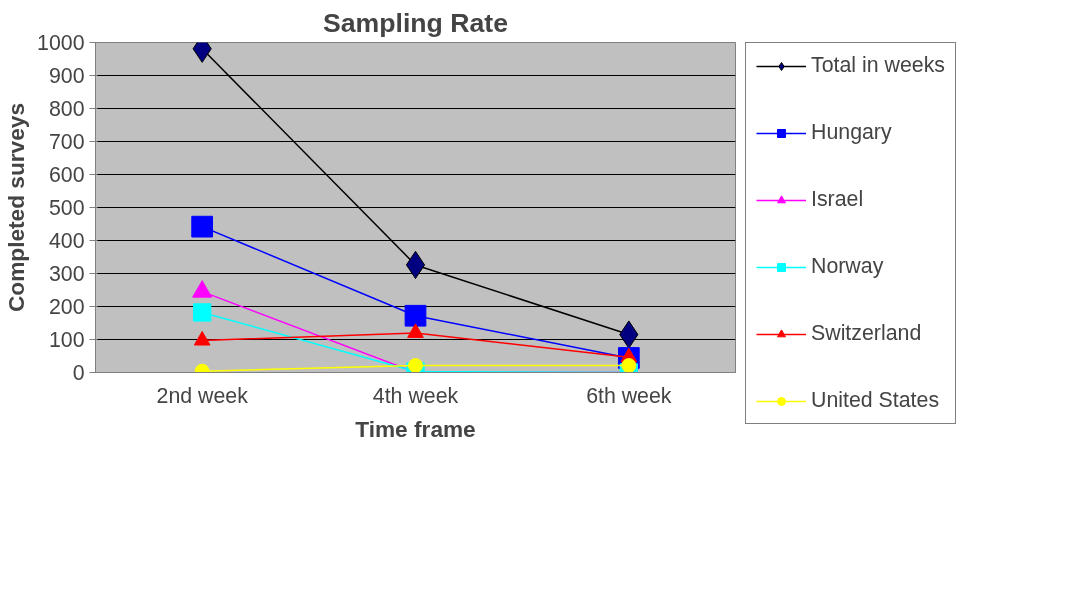 Image resolution: width=1088 pixels, height=594 pixels. I want to click on y-tick-label: 1000, so click(61, 43).